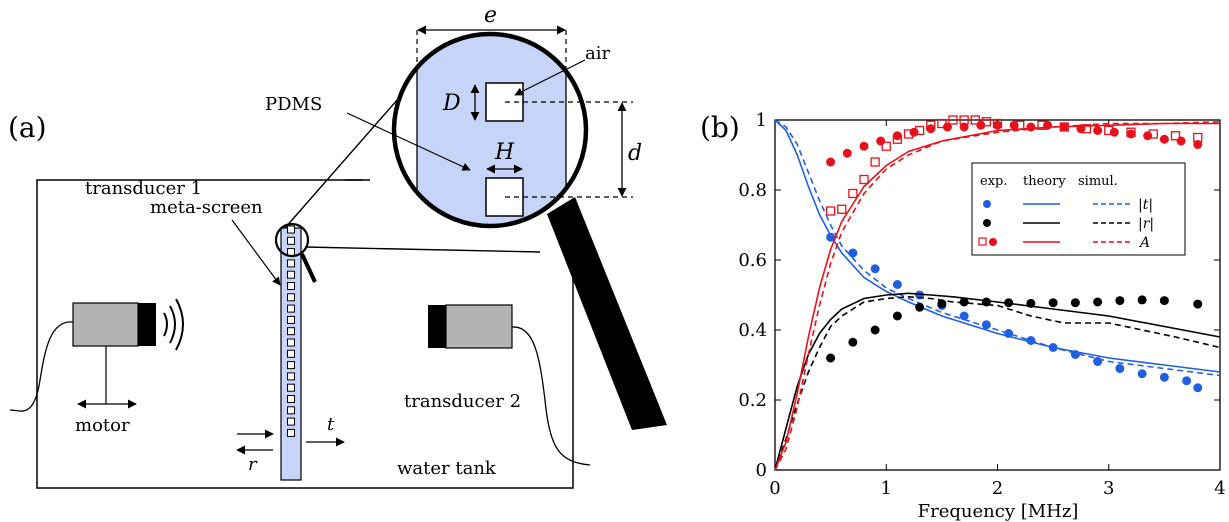 The image size is (1229, 522). What do you see at coordinates (253, 464) in the screenshot?
I see `r-label: r` at bounding box center [253, 464].